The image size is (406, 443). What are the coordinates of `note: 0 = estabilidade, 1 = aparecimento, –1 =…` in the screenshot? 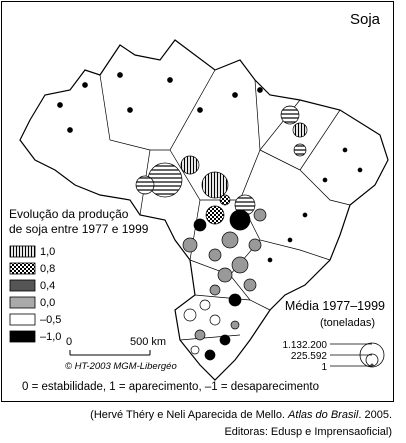 It's located at (170, 387).